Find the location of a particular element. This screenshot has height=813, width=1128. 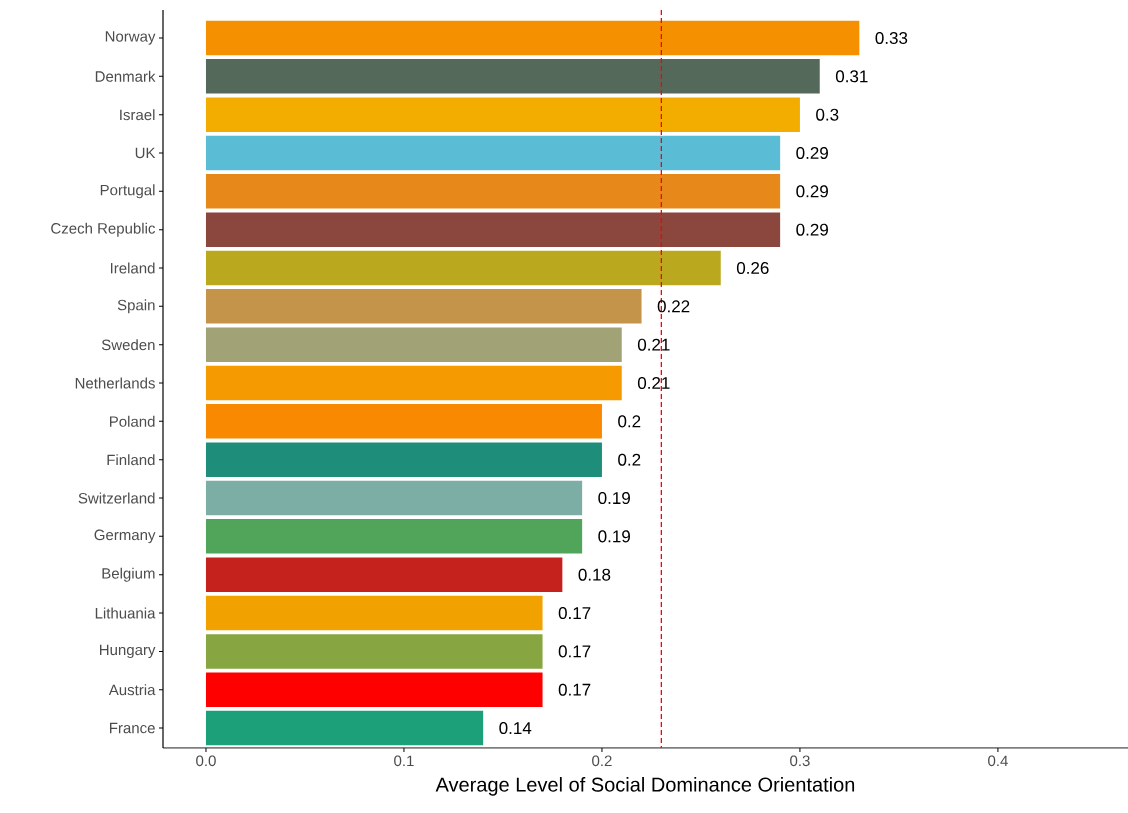

y-tick-label: Germany is located at coordinates (125, 536).